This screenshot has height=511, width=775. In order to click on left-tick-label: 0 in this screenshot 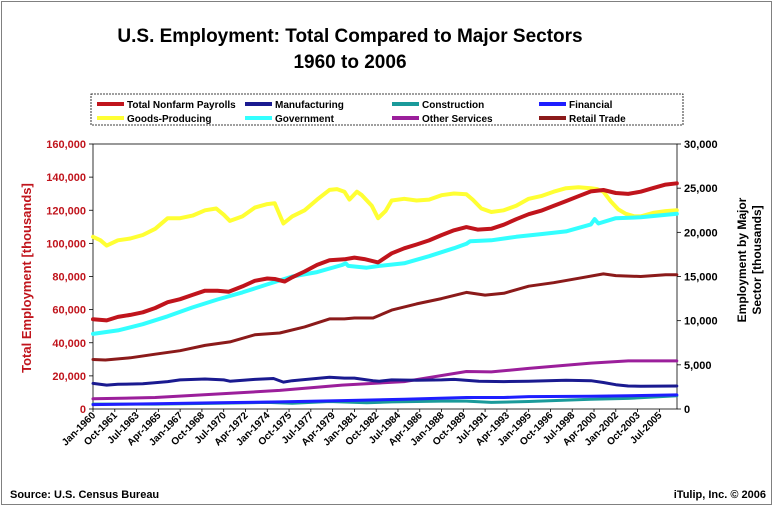, I will do `click(83, 410)`.